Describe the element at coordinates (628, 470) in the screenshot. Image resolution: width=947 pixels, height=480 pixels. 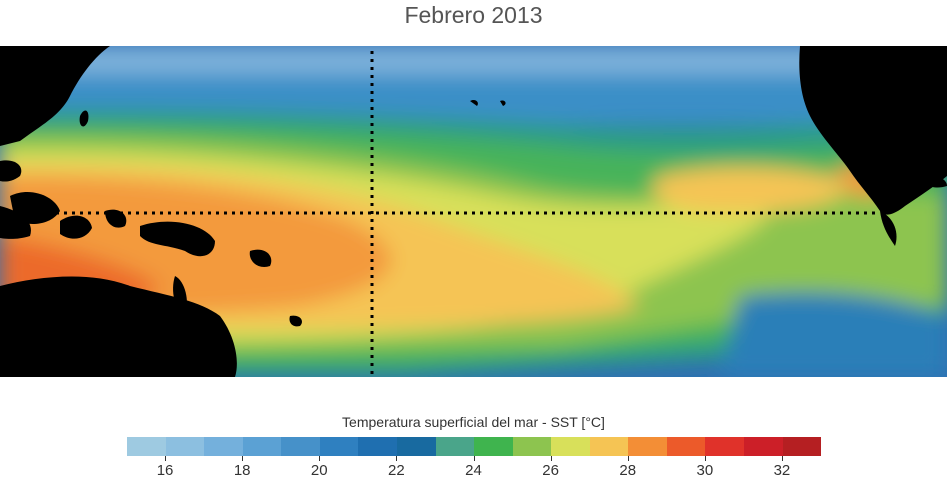
I see `scale-tick-label: 28` at that location.